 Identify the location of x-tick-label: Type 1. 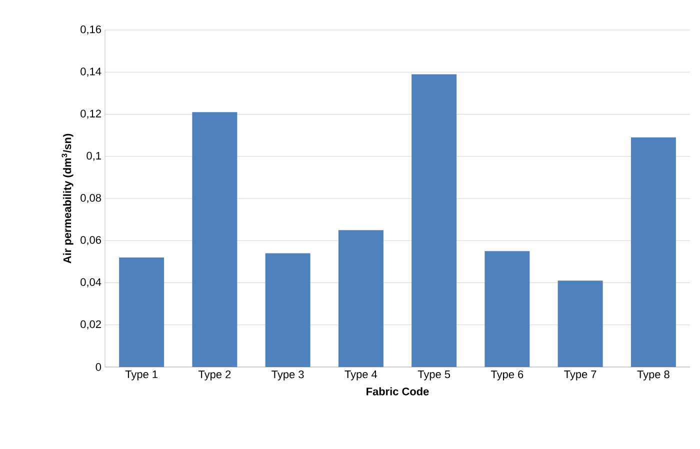
(141, 375).